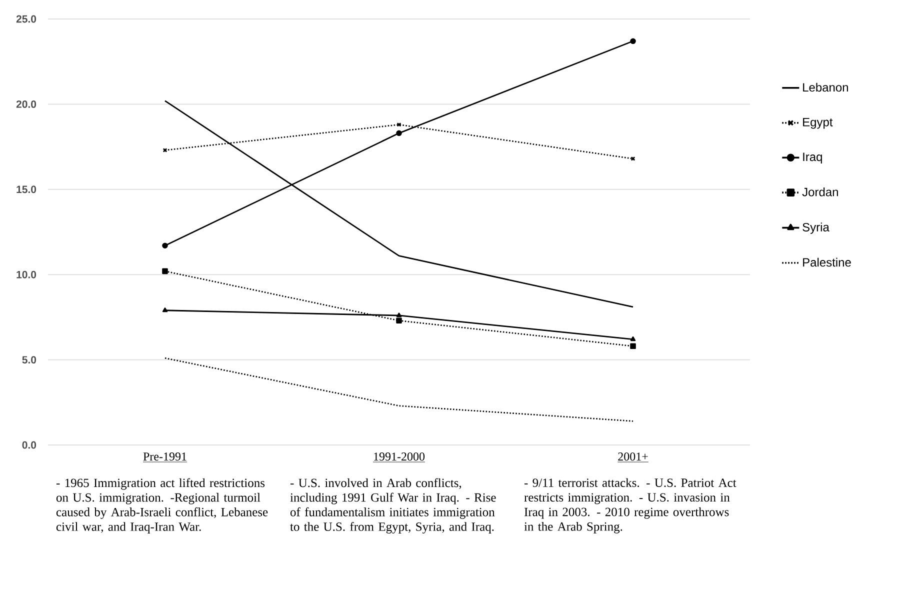 Image resolution: width=924 pixels, height=604 pixels. What do you see at coordinates (633, 456) in the screenshot?
I see `x-tick-label: 2001+` at bounding box center [633, 456].